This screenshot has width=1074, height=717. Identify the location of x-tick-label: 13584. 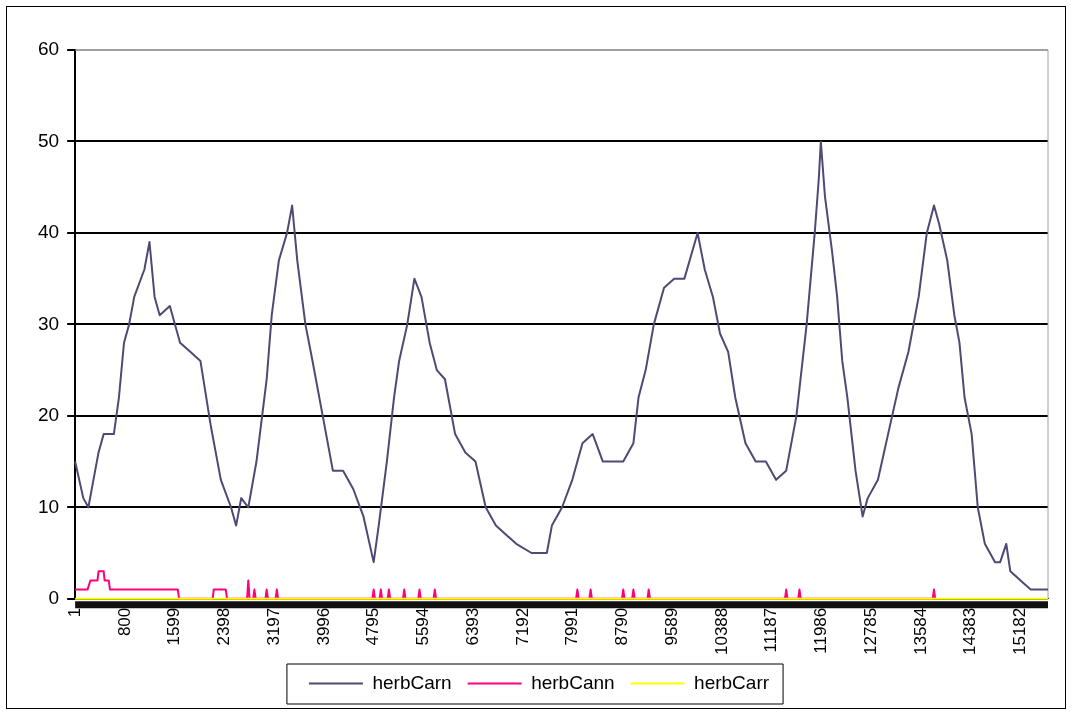
(920, 631).